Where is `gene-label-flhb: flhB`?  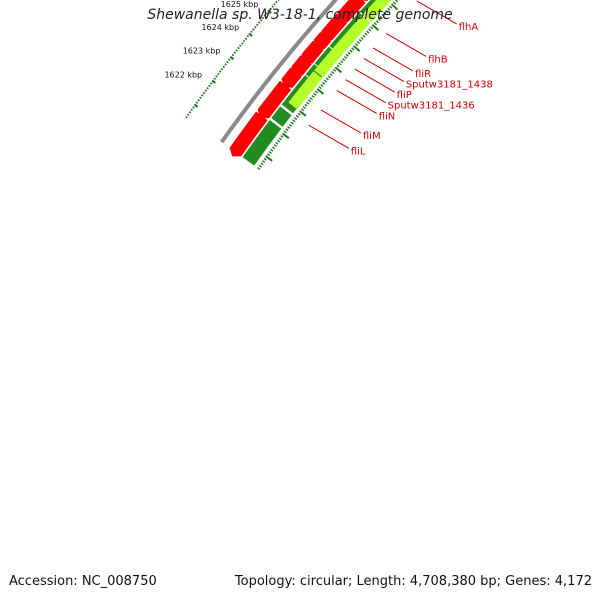 gene-label-flhb: flhB is located at coordinates (438, 59).